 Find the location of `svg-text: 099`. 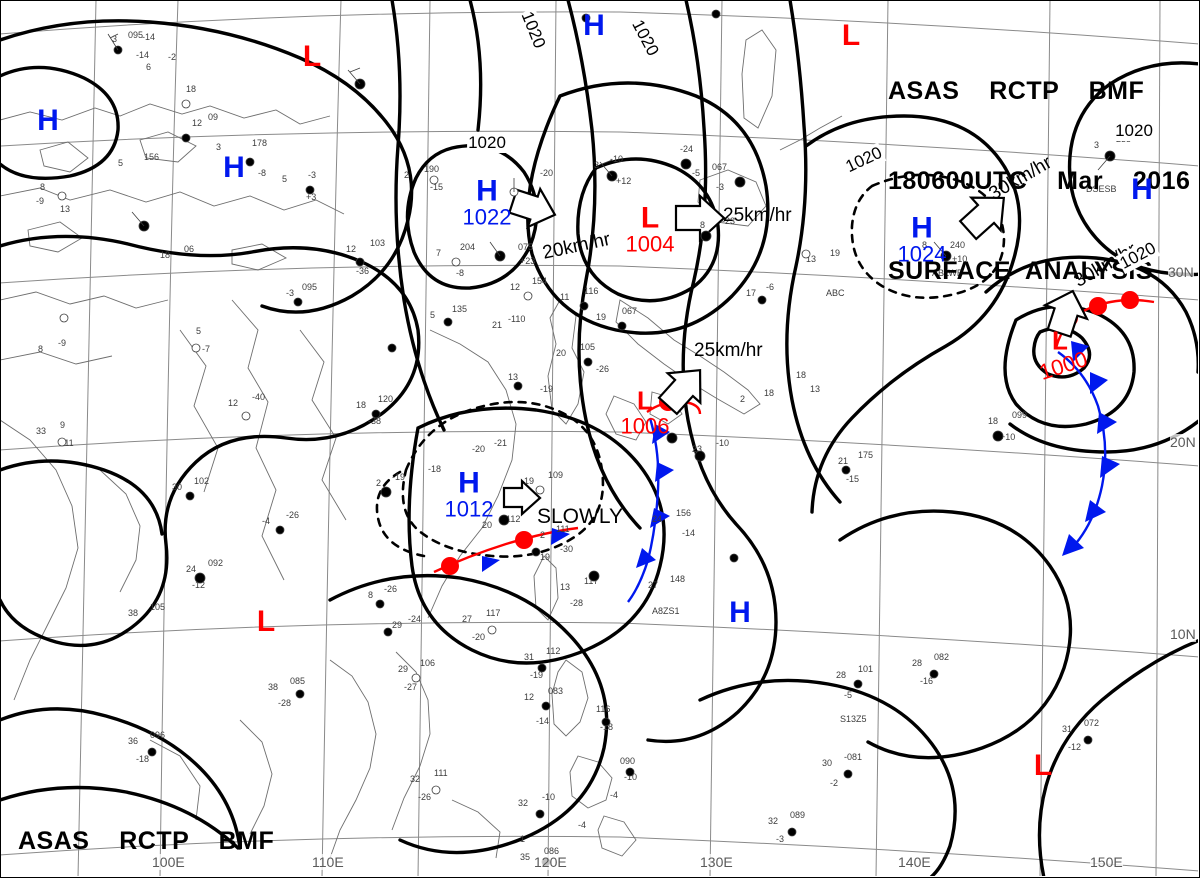

svg-text: 099 is located at coordinates (1019, 415).